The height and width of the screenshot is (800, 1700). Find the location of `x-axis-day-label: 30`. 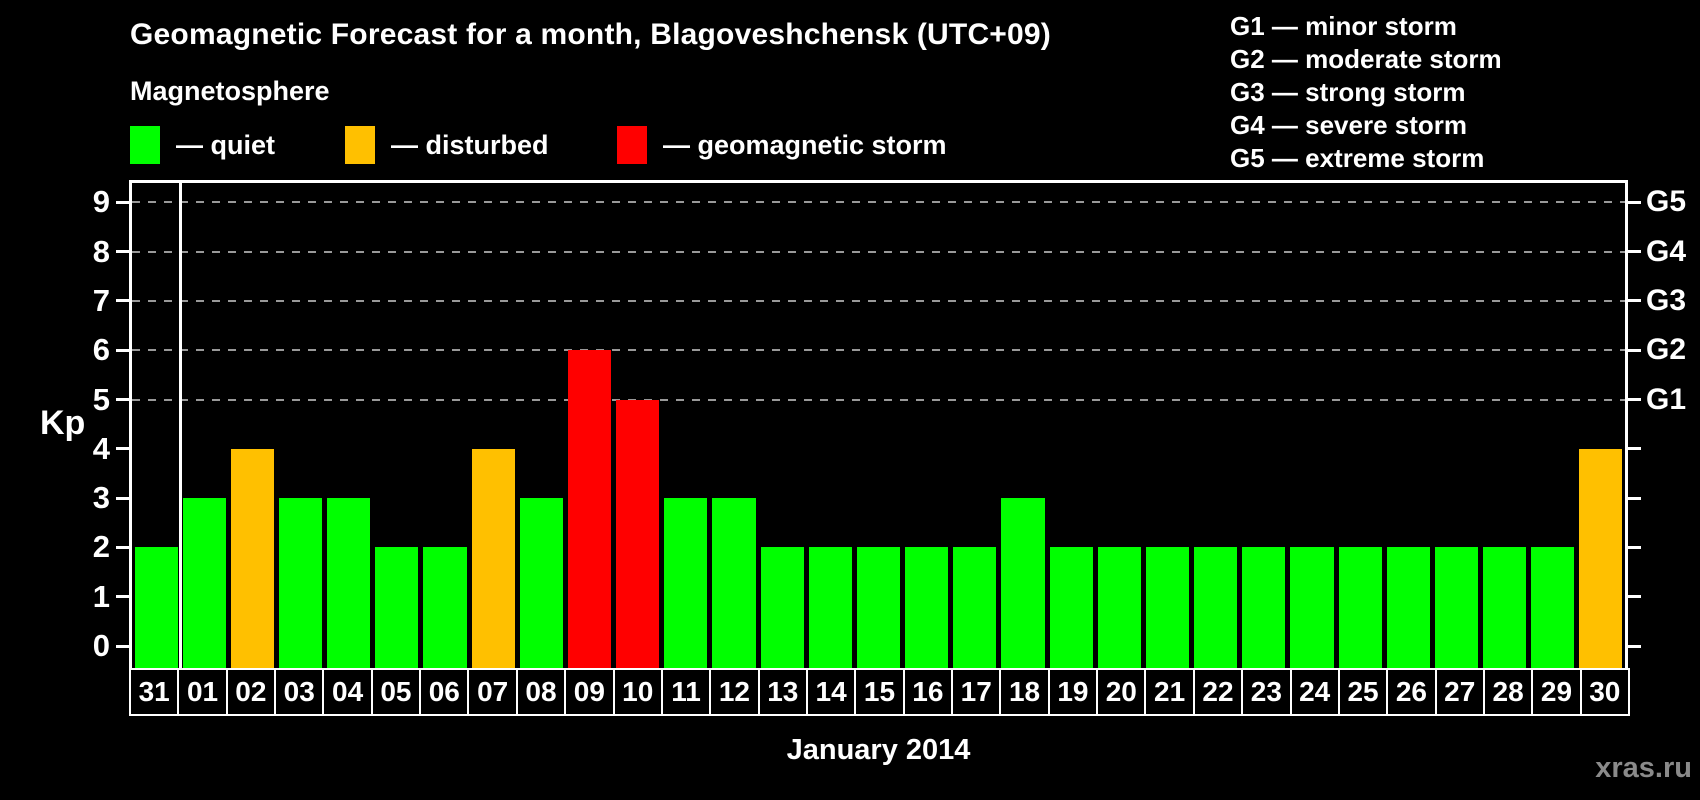

x-axis-day-label: 30 is located at coordinates (1604, 692).